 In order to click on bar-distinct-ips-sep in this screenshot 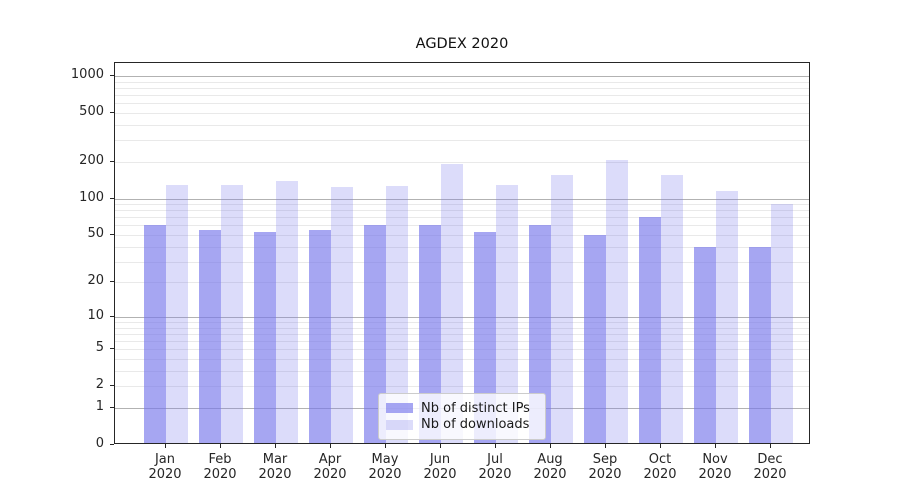, I will do `click(595, 339)`.